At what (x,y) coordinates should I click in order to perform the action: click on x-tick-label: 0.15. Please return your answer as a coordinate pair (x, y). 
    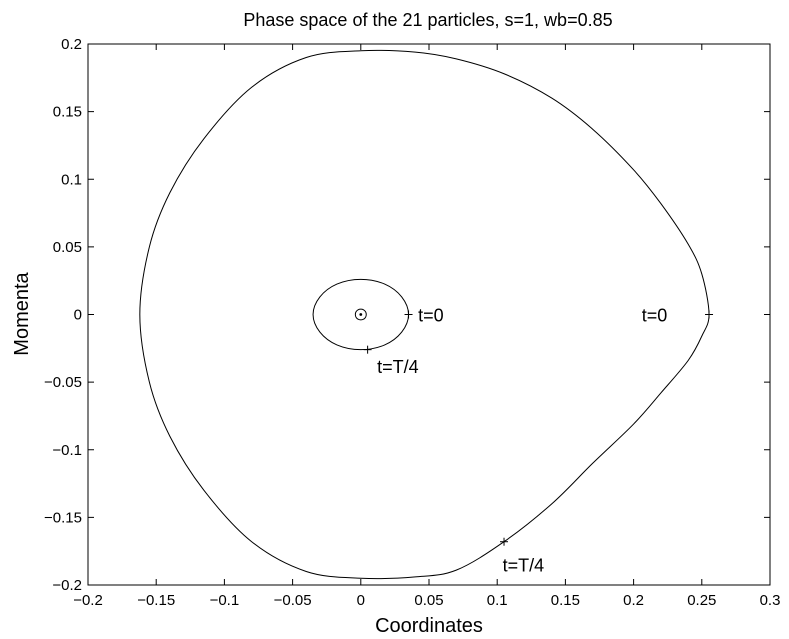
    Looking at the image, I should click on (565, 600).